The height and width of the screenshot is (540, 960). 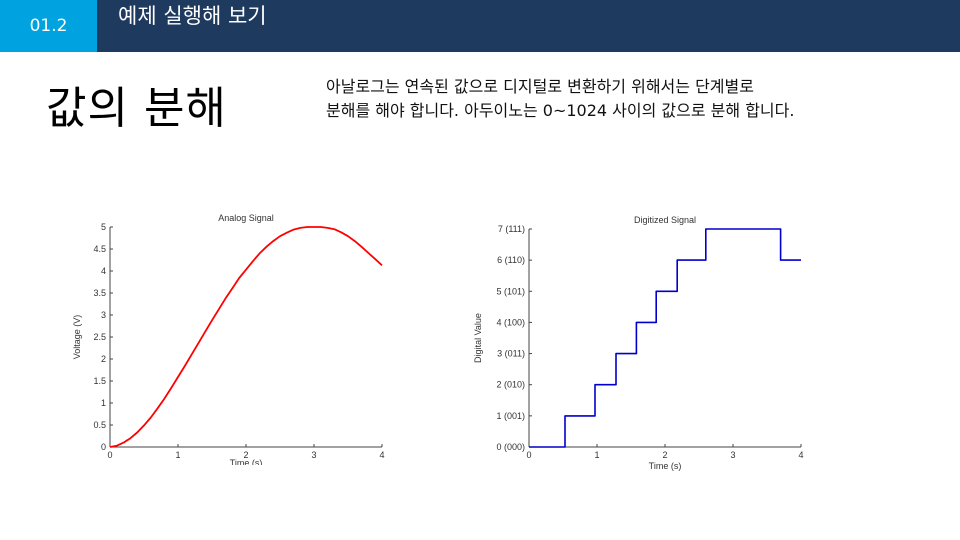 What do you see at coordinates (99, 381) in the screenshot?
I see `y-tick-label: 1.5` at bounding box center [99, 381].